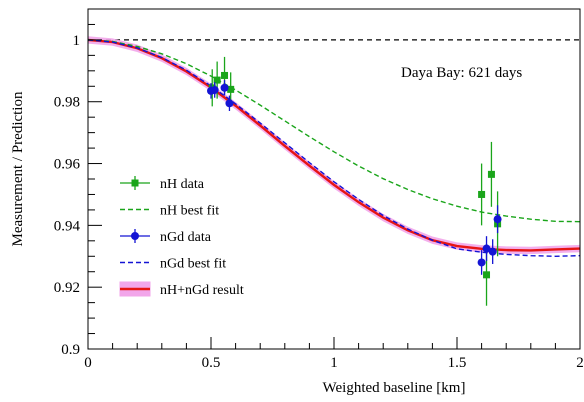 Image resolution: width=584 pixels, height=402 pixels. Describe the element at coordinates (88, 363) in the screenshot. I see `x-tick-label: 0` at that location.